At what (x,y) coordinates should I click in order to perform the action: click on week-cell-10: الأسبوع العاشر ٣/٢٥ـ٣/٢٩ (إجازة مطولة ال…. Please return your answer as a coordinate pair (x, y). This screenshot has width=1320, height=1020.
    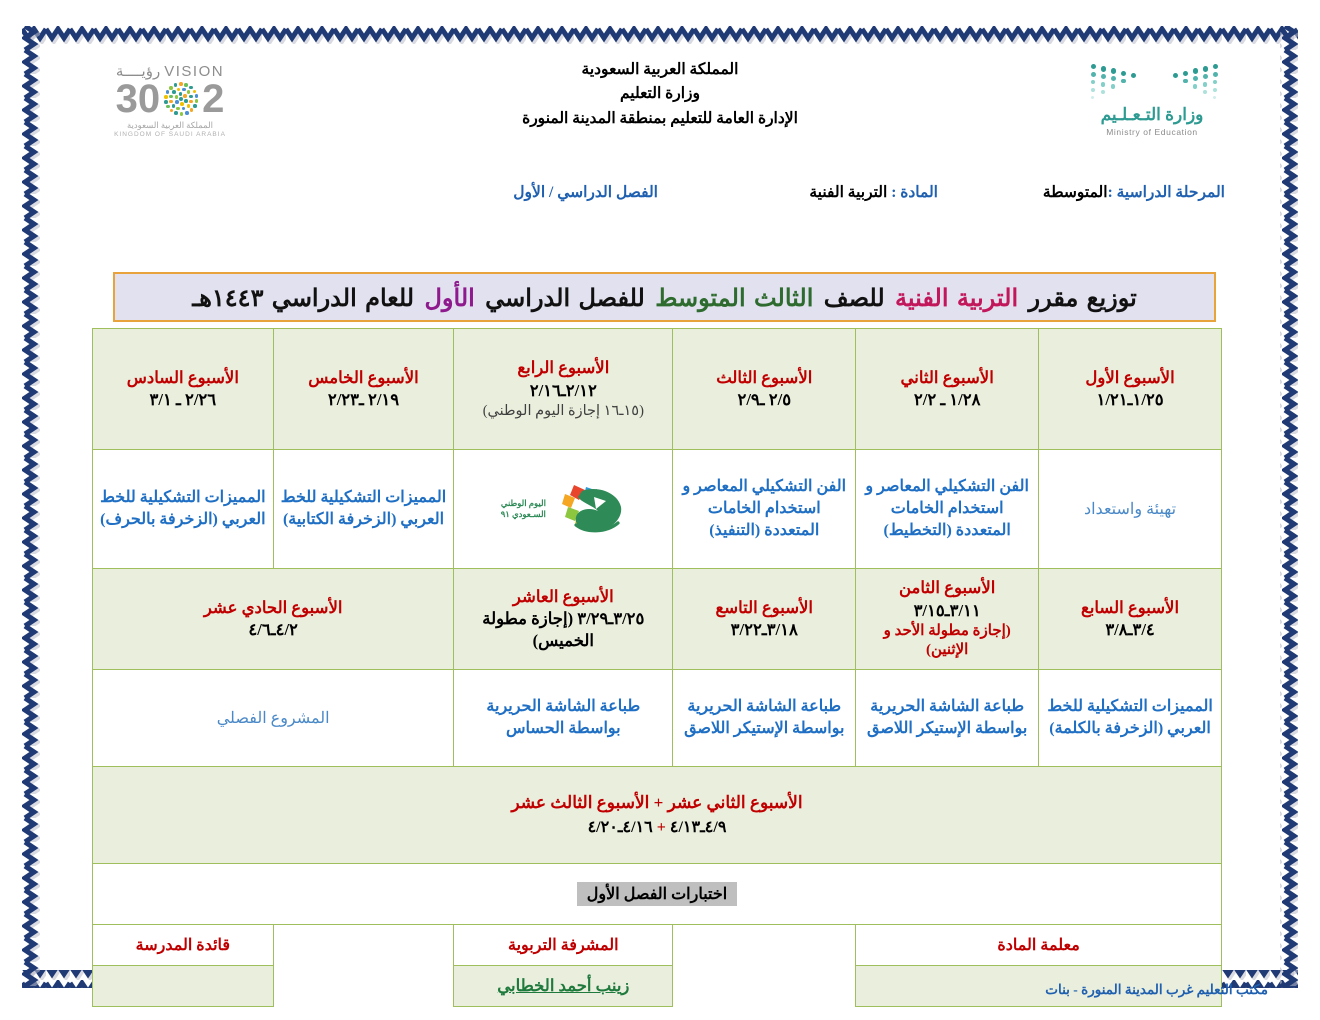
    Looking at the image, I should click on (563, 619).